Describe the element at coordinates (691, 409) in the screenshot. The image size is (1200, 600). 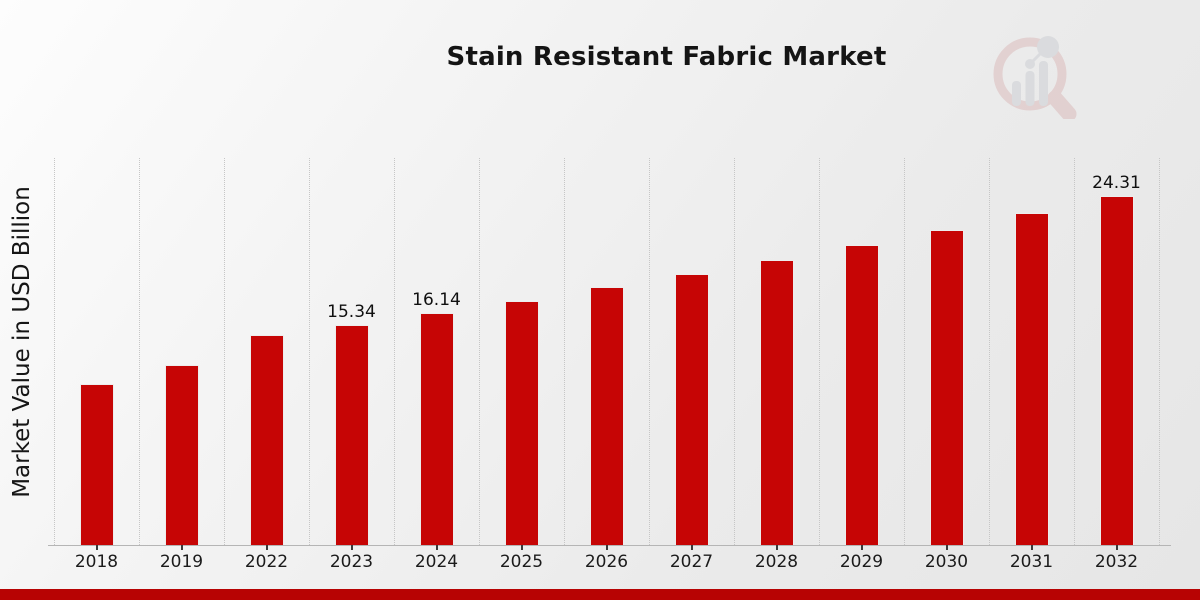
I see `bar-2027` at that location.